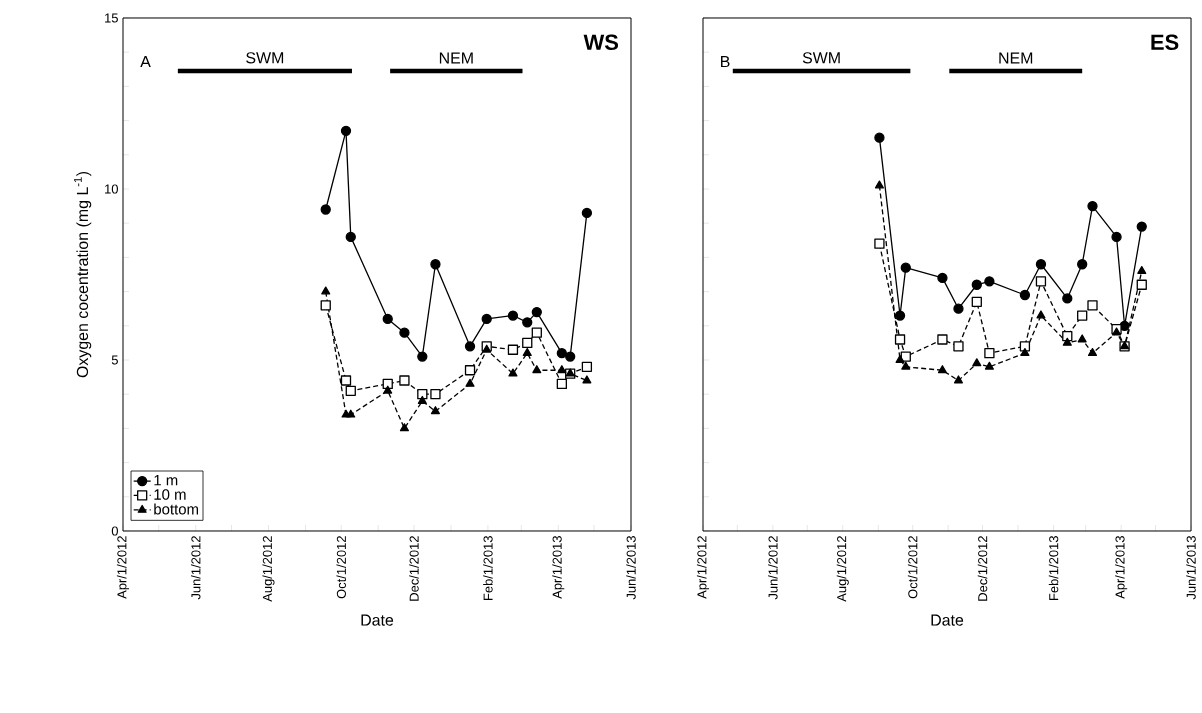 Image resolution: width=1202 pixels, height=713 pixels. What do you see at coordinates (170, 494) in the screenshot?
I see `legend-label: 10 m` at bounding box center [170, 494].